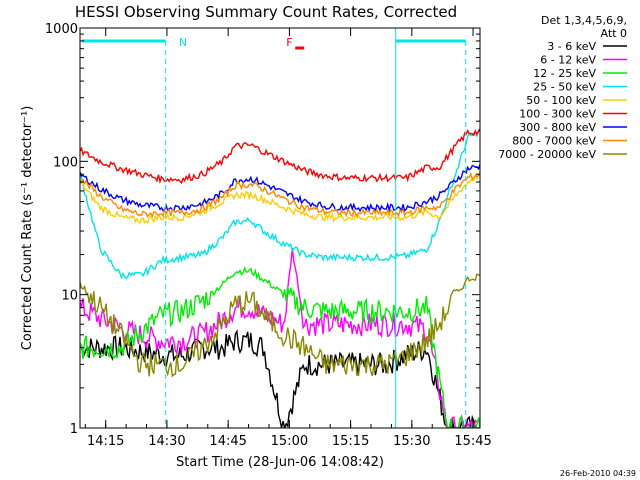  What do you see at coordinates (554, 141) in the screenshot?
I see `legend-label-8: 800 - 7000 keV` at bounding box center [554, 141].